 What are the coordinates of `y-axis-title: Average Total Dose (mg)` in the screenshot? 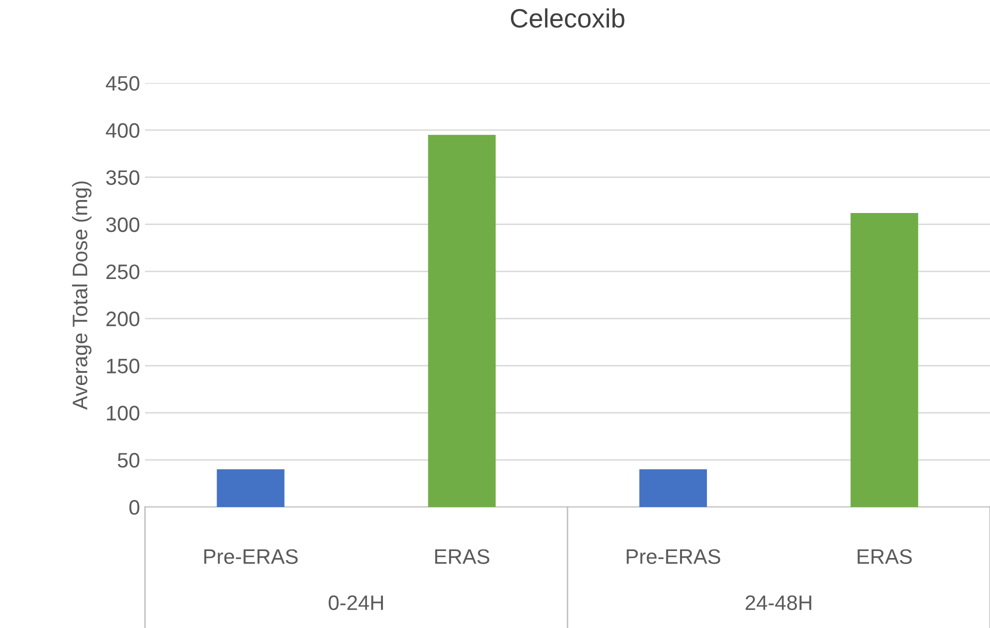 It's located at (82, 295).